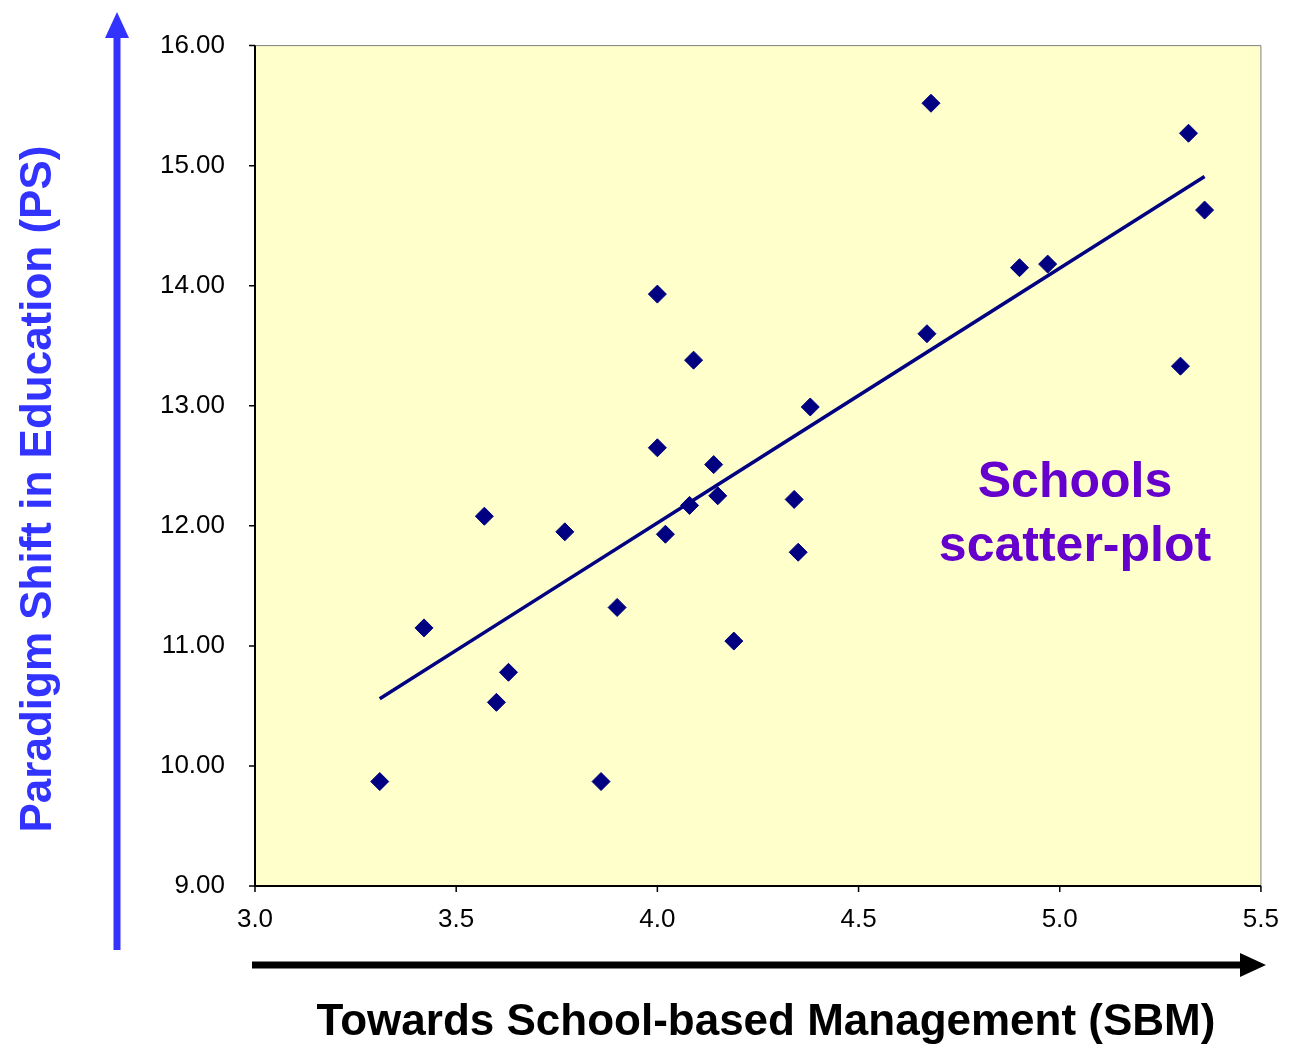  I want to click on x-tick-label: 5.5, so click(1261, 917).